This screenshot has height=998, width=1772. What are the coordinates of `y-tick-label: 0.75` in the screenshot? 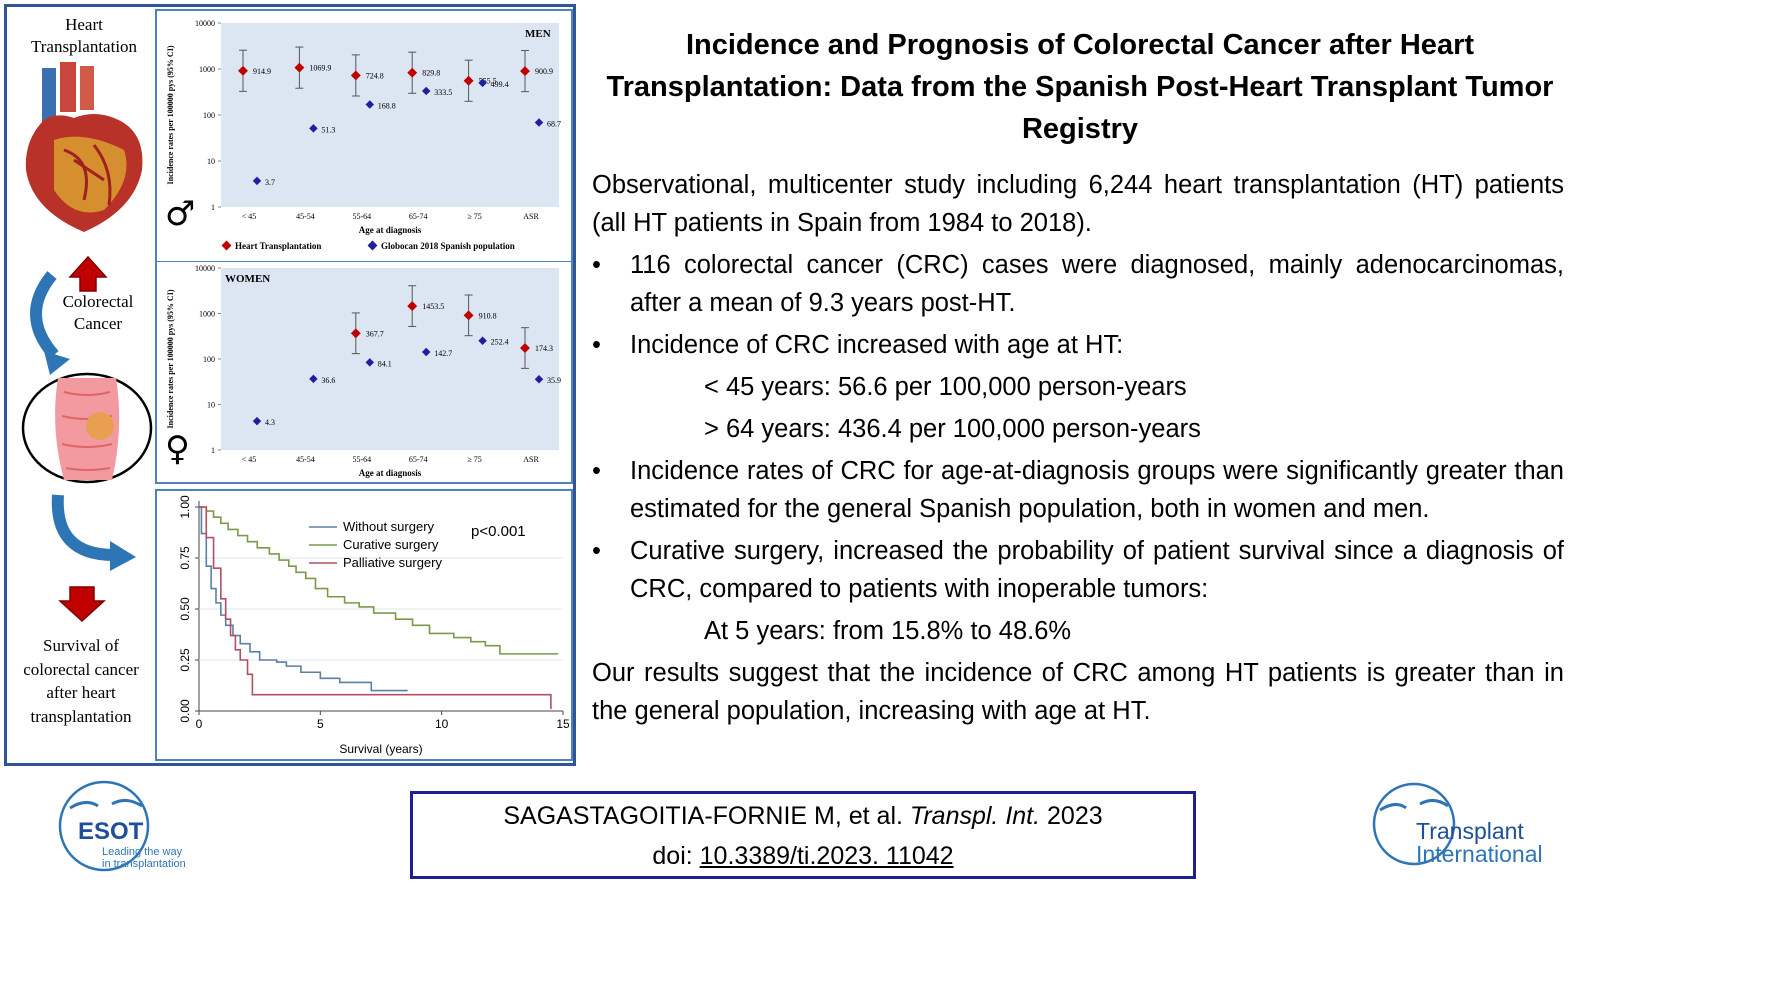 It's located at (185, 558).